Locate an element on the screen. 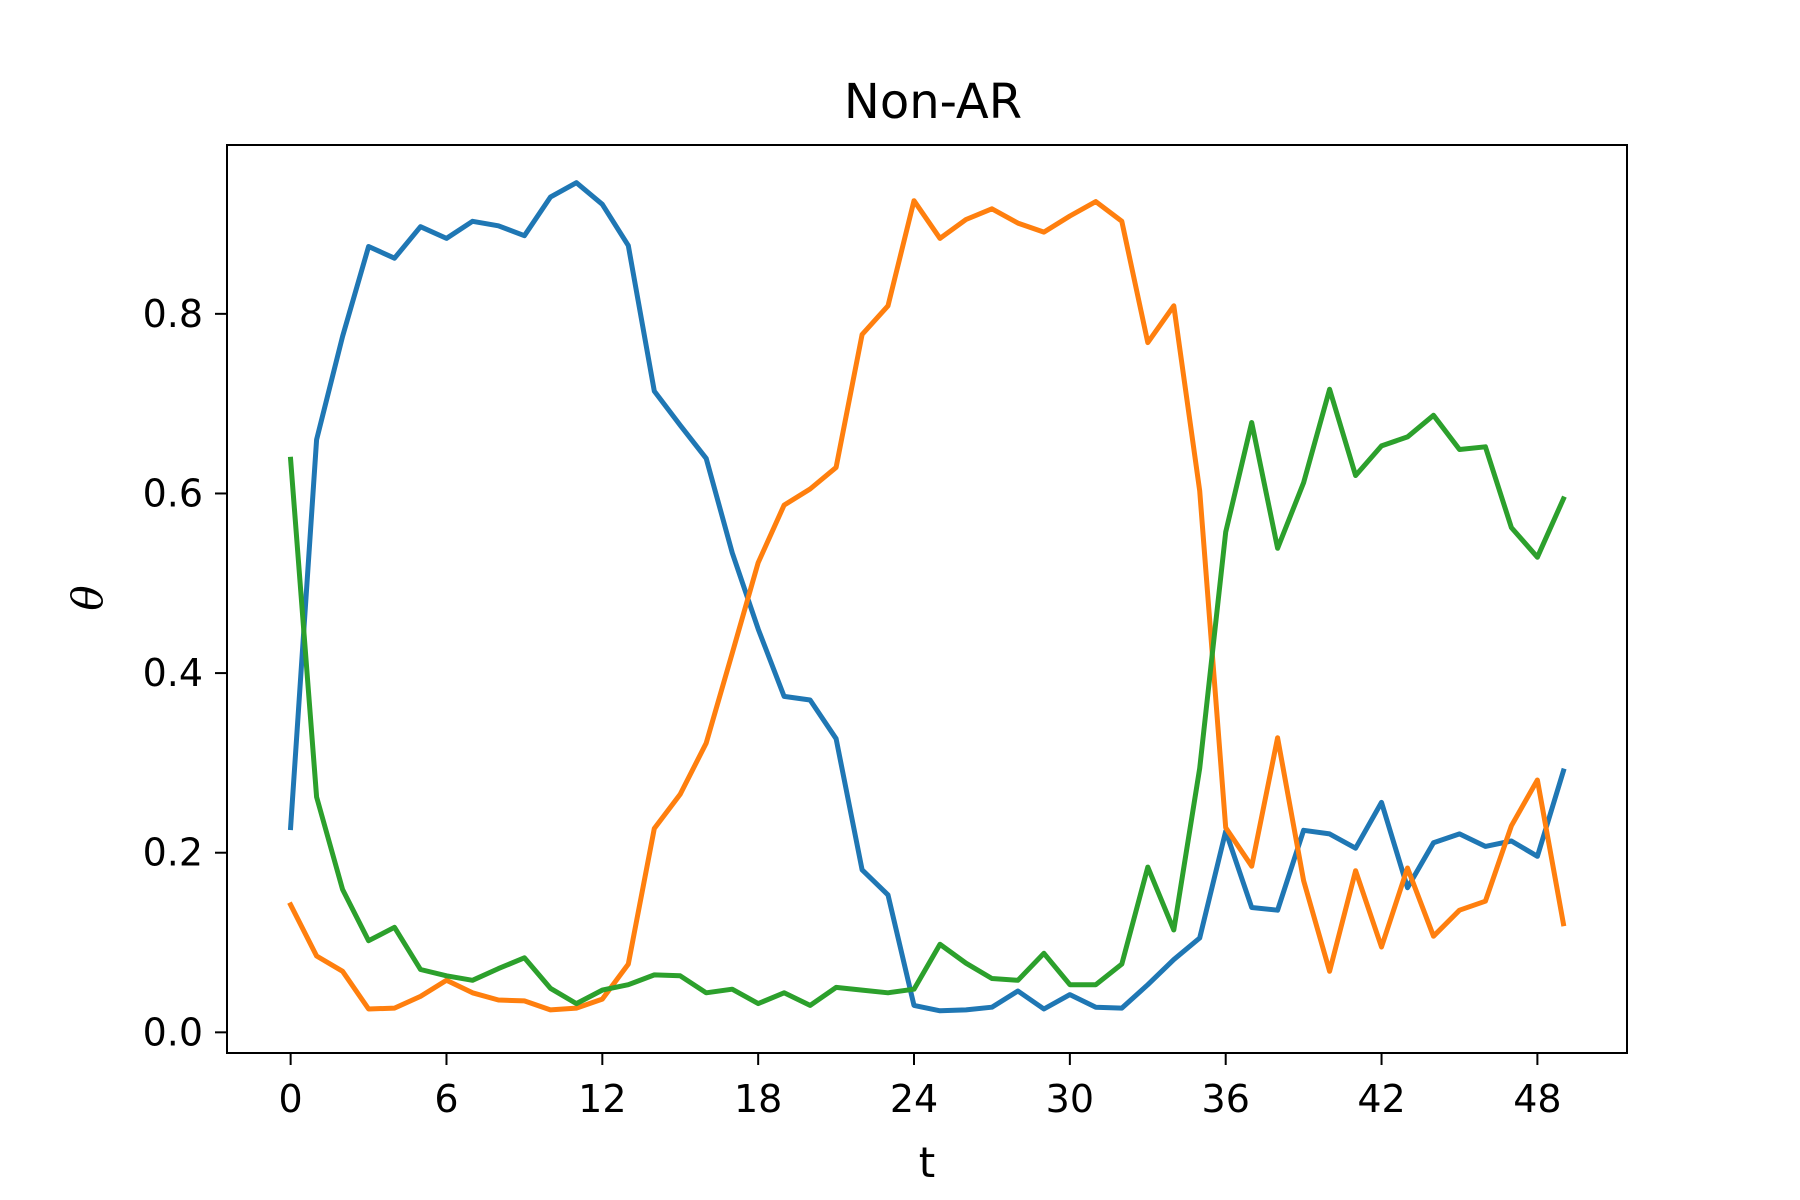 The height and width of the screenshot is (1200, 1800). y-axis-label: θ is located at coordinates (87, 597).